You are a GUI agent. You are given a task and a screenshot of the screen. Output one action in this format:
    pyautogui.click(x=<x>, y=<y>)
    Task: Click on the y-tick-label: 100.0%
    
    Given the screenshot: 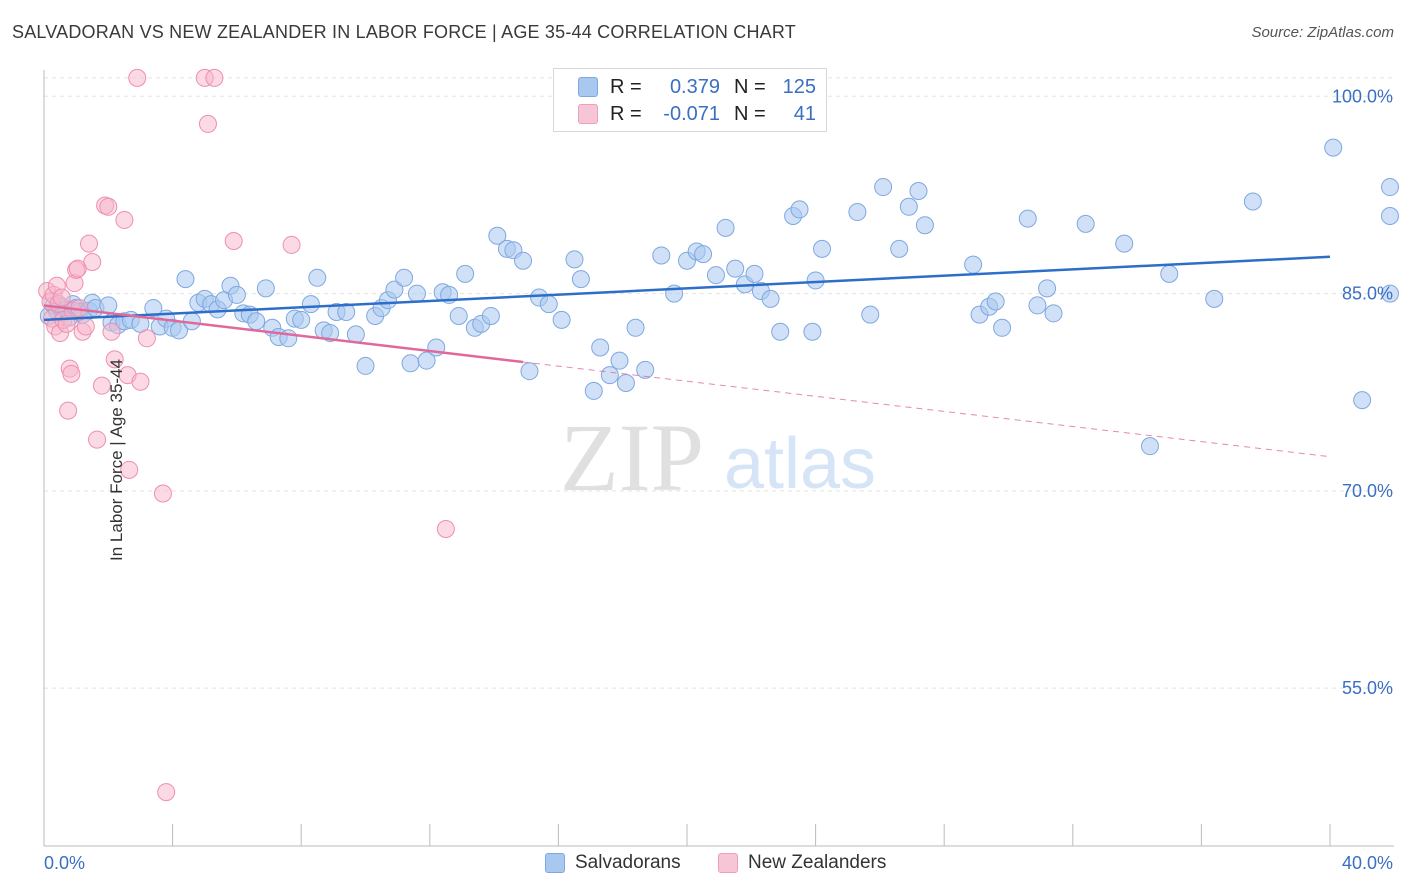 What is the action you would take?
    pyautogui.click(x=1362, y=96)
    